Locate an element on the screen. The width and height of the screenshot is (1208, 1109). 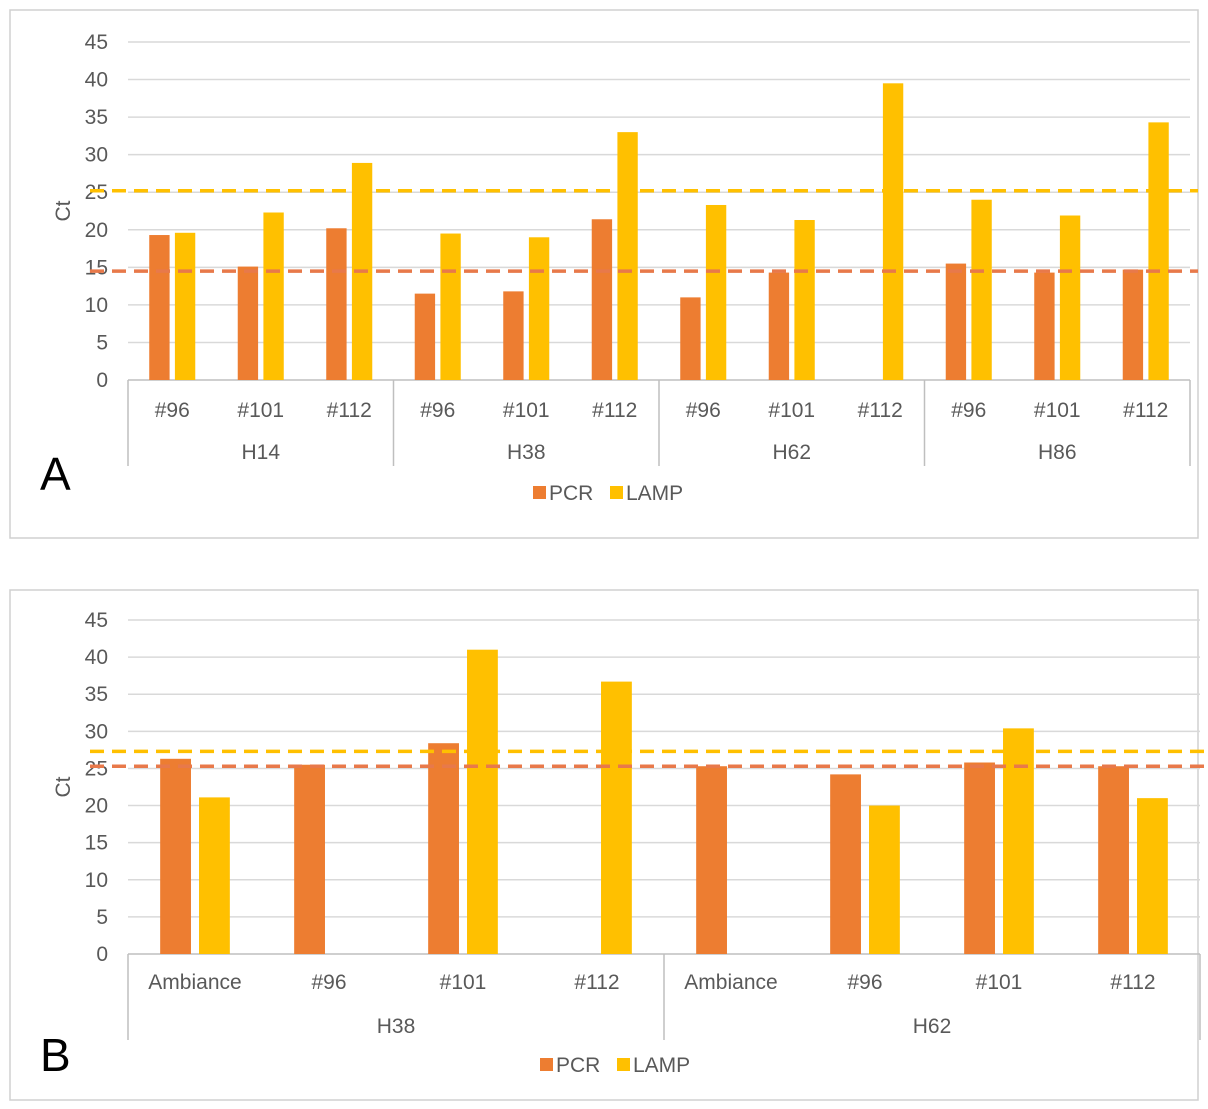
x-group-label: H14 is located at coordinates (260, 452).